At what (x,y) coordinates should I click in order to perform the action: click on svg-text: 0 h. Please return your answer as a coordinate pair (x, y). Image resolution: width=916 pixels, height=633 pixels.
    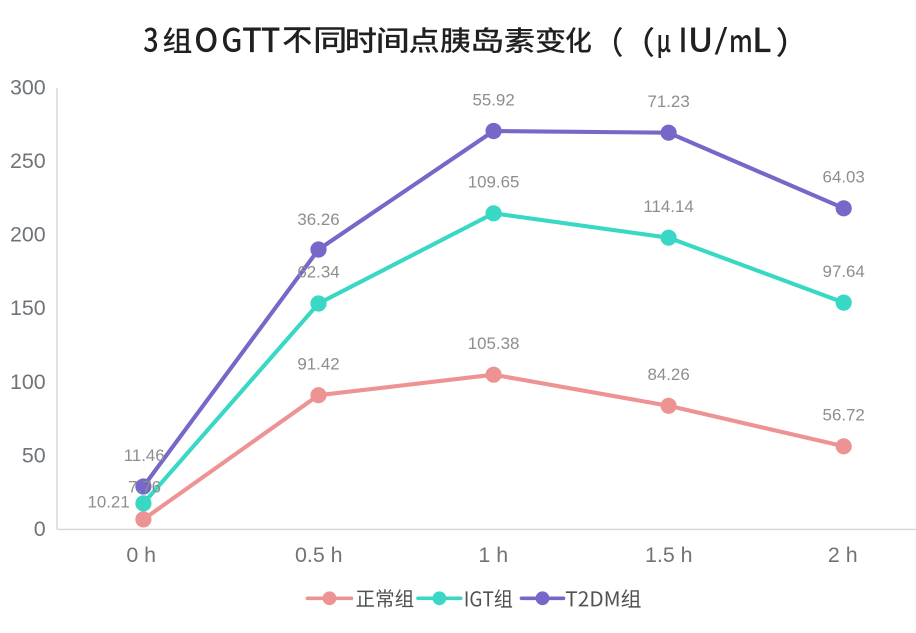
    Looking at the image, I should click on (141, 555).